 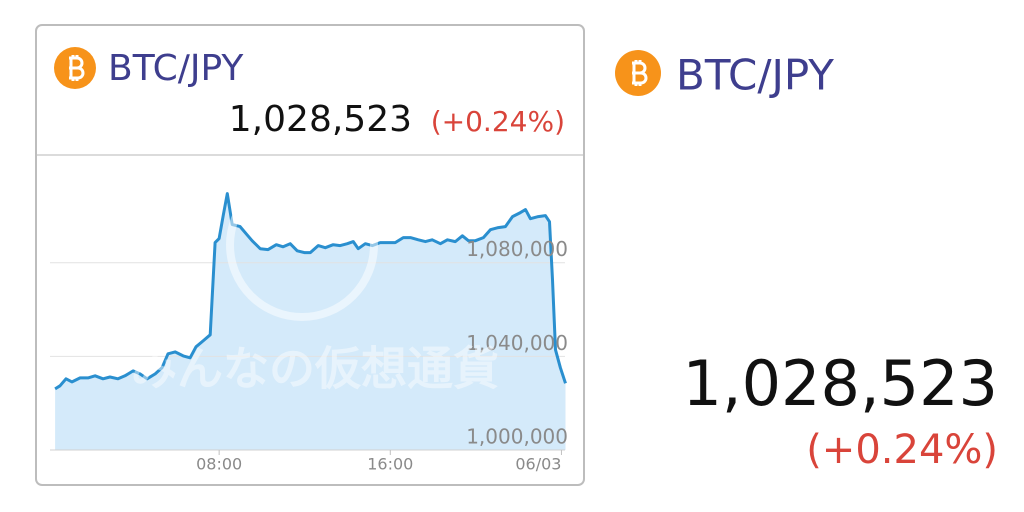 I want to click on watermark-logo, so click(x=302, y=245).